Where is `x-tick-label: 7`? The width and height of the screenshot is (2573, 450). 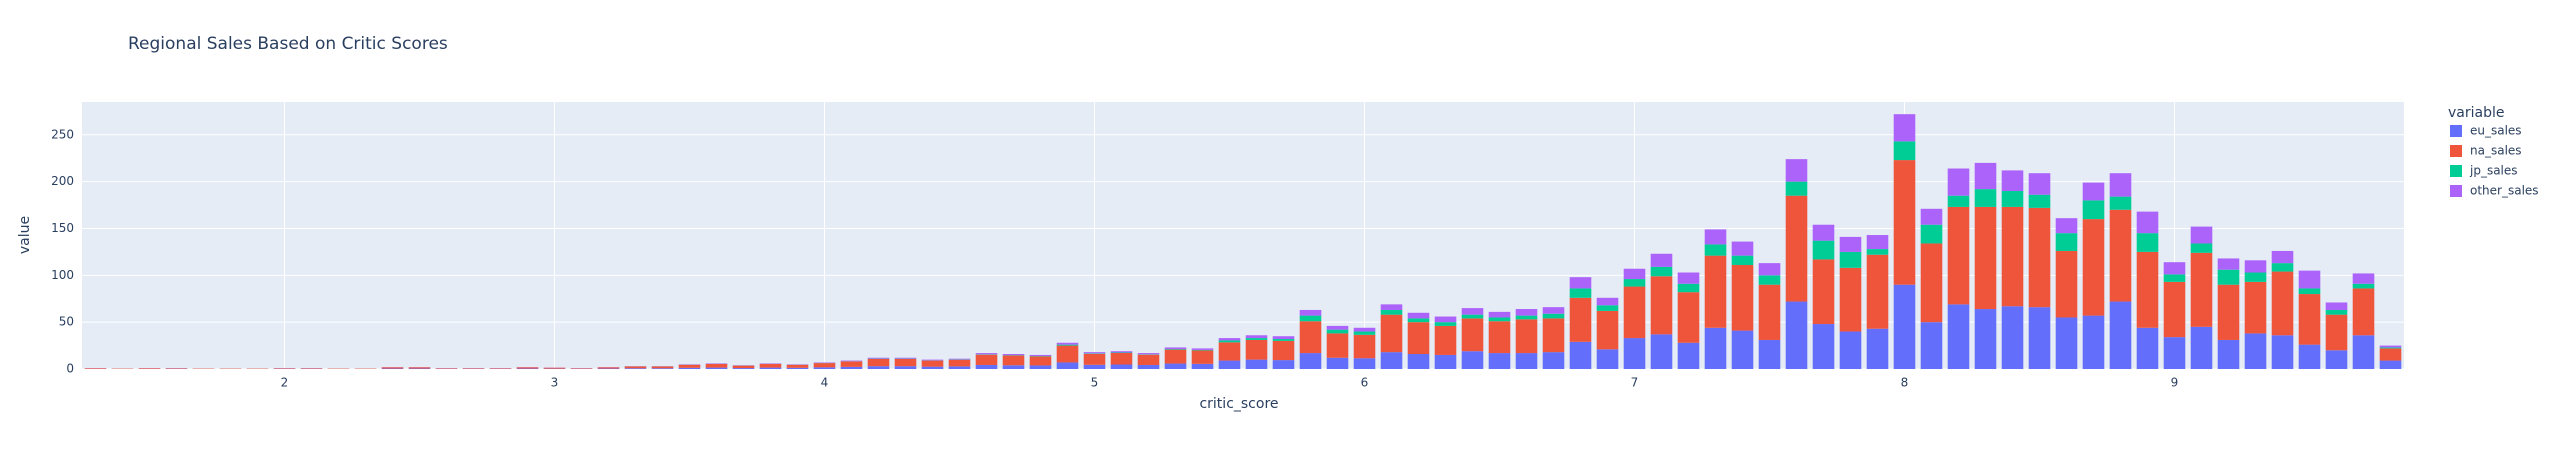
x-tick-label: 7 is located at coordinates (1635, 383).